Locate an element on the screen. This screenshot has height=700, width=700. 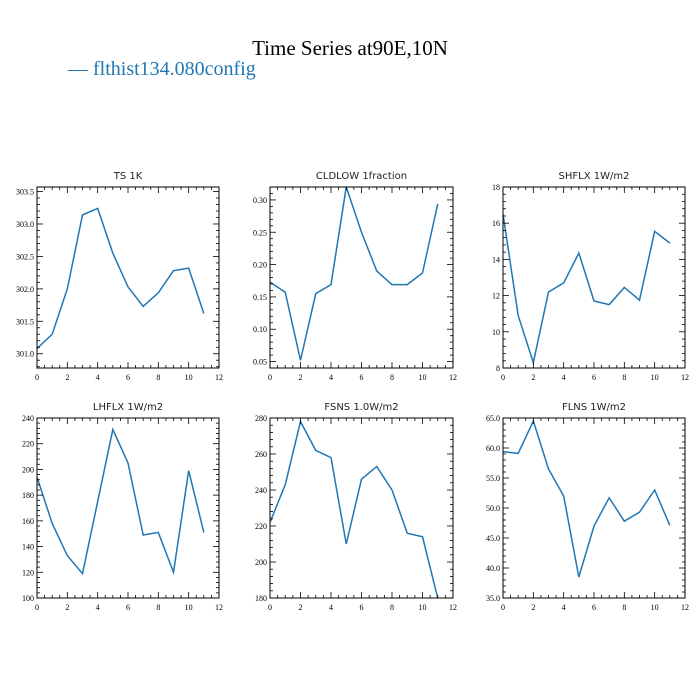
y-tick-label: 10 is located at coordinates (496, 332).